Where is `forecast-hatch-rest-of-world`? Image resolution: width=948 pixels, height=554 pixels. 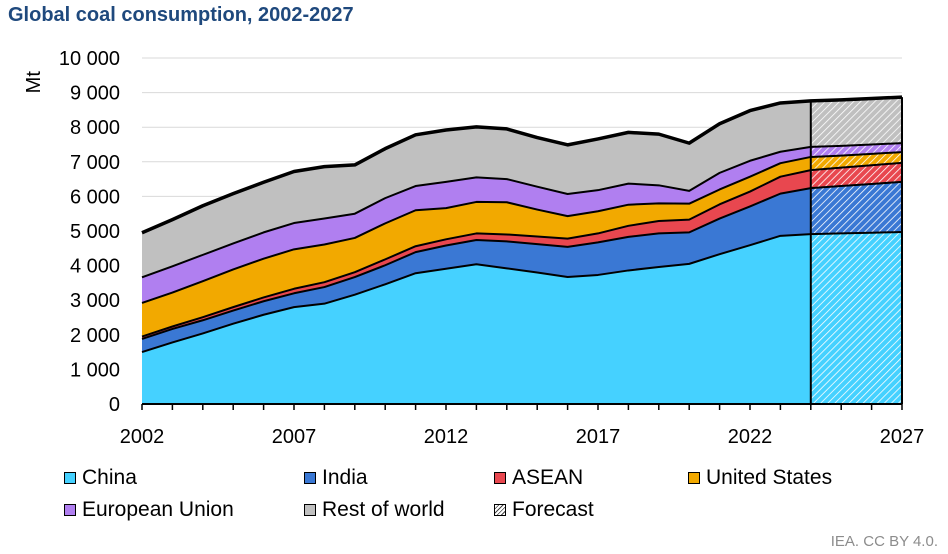 forecast-hatch-rest-of-world is located at coordinates (856, 122).